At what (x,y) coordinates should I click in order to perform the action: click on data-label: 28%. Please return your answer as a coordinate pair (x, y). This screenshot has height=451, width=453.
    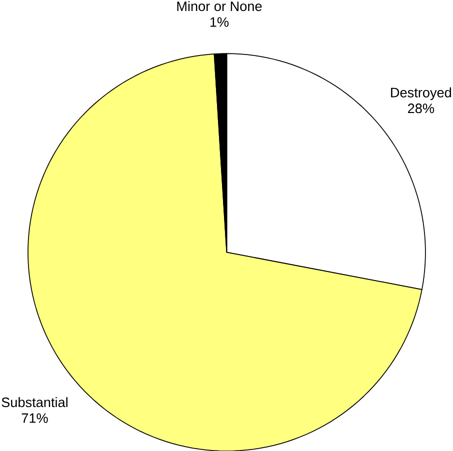
    Looking at the image, I should click on (421, 108).